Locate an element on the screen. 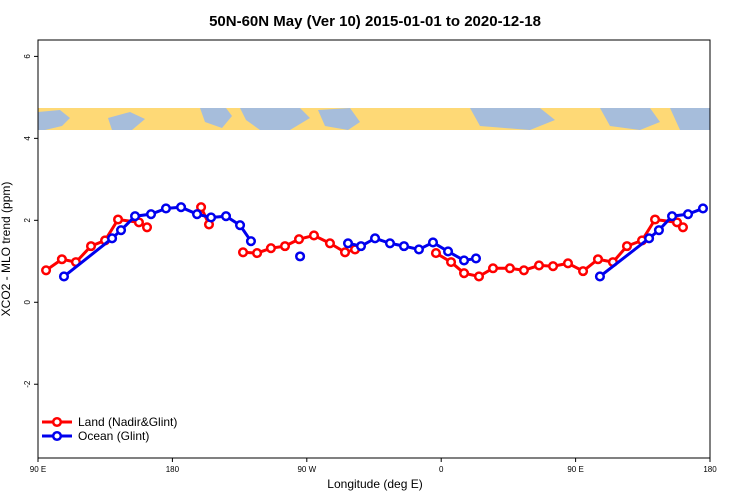 This screenshot has height=500, width=750. legend-label: Land (Nadir&Glint) is located at coordinates (127, 422).